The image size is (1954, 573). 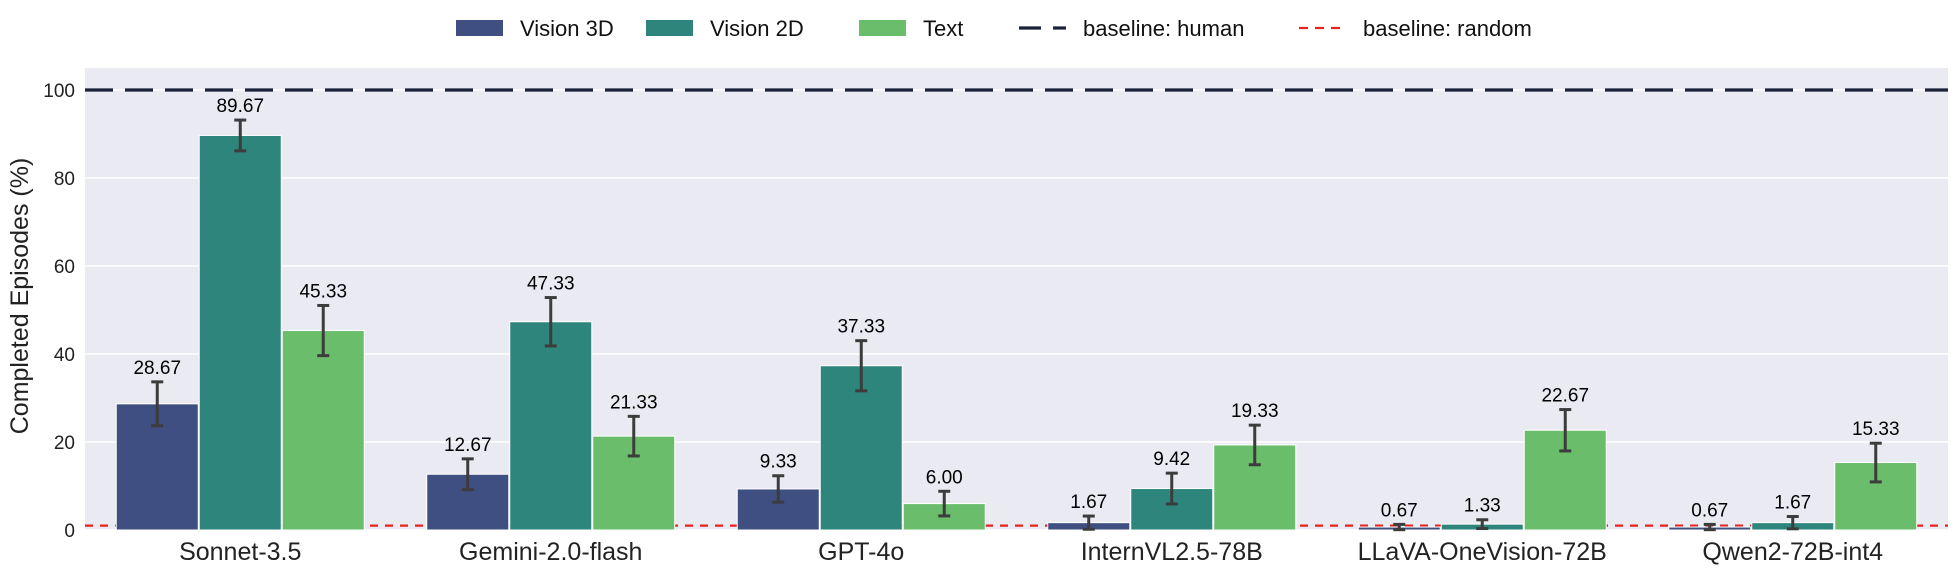 What do you see at coordinates (1565, 396) in the screenshot?
I see `data-label: 22.67` at bounding box center [1565, 396].